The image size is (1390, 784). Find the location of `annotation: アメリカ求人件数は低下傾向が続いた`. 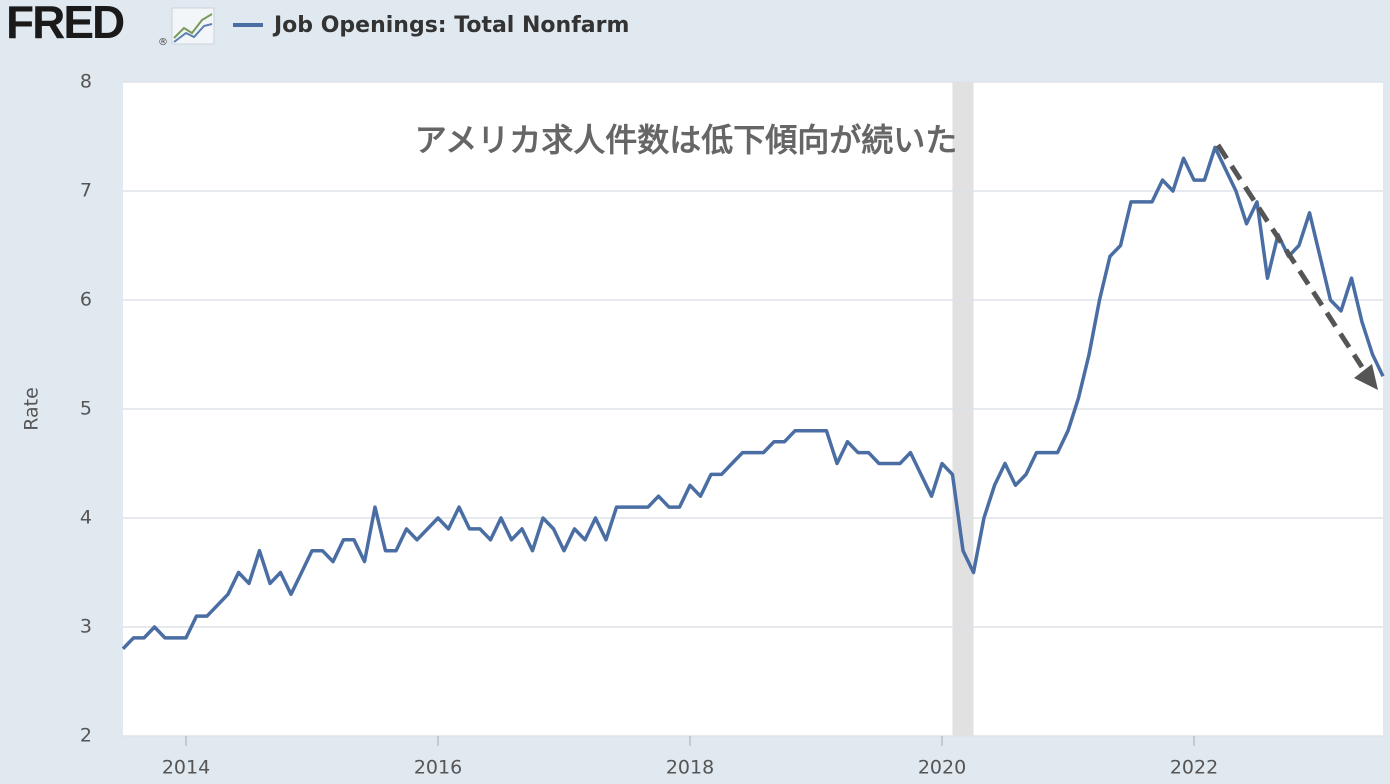

annotation: アメリカ求人件数は低下傾向が続いた is located at coordinates (686, 140).